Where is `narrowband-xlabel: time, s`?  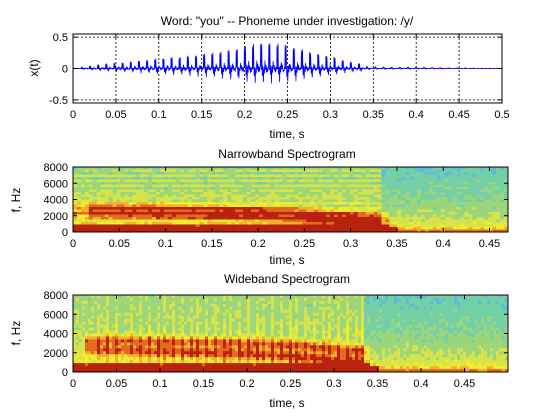
narrowband-xlabel: time, s is located at coordinates (286, 260).